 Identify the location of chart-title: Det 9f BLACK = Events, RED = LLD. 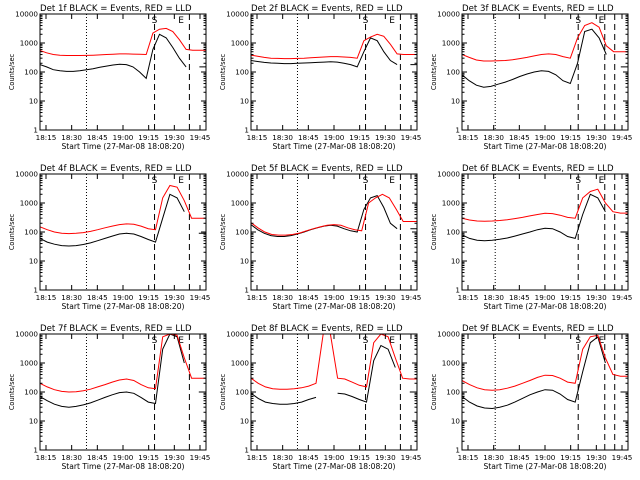
(538, 329).